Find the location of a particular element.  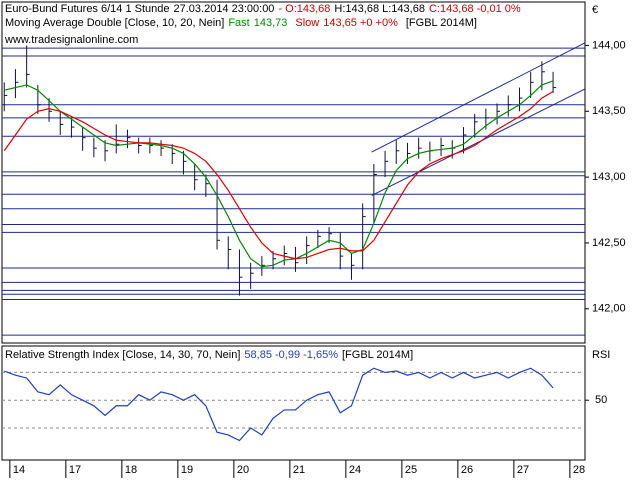

readout: 143,73 is located at coordinates (270, 23).